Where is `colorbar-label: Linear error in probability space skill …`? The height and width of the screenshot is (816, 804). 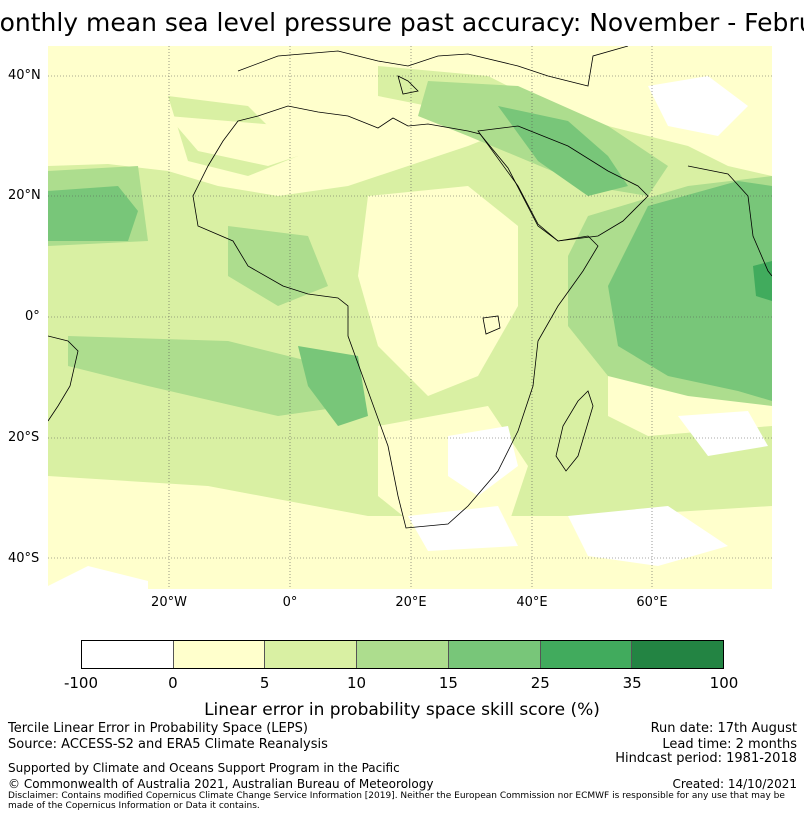
colorbar-label: Linear error in probability space skill … is located at coordinates (402, 710).